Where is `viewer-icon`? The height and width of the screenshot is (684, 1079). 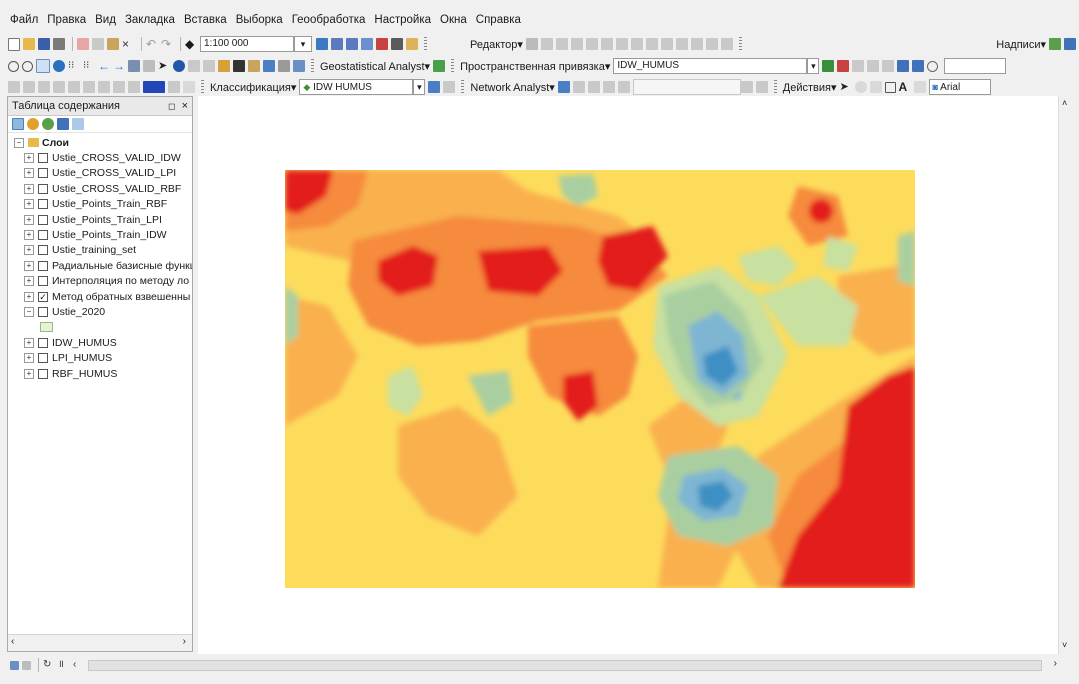 viewer-icon is located at coordinates (918, 66).